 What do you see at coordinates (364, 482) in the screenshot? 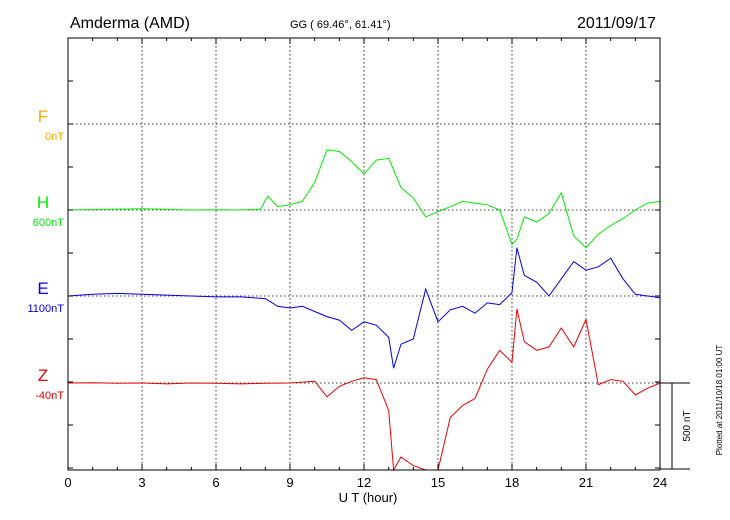
I see `x-tick-label: 12` at bounding box center [364, 482].